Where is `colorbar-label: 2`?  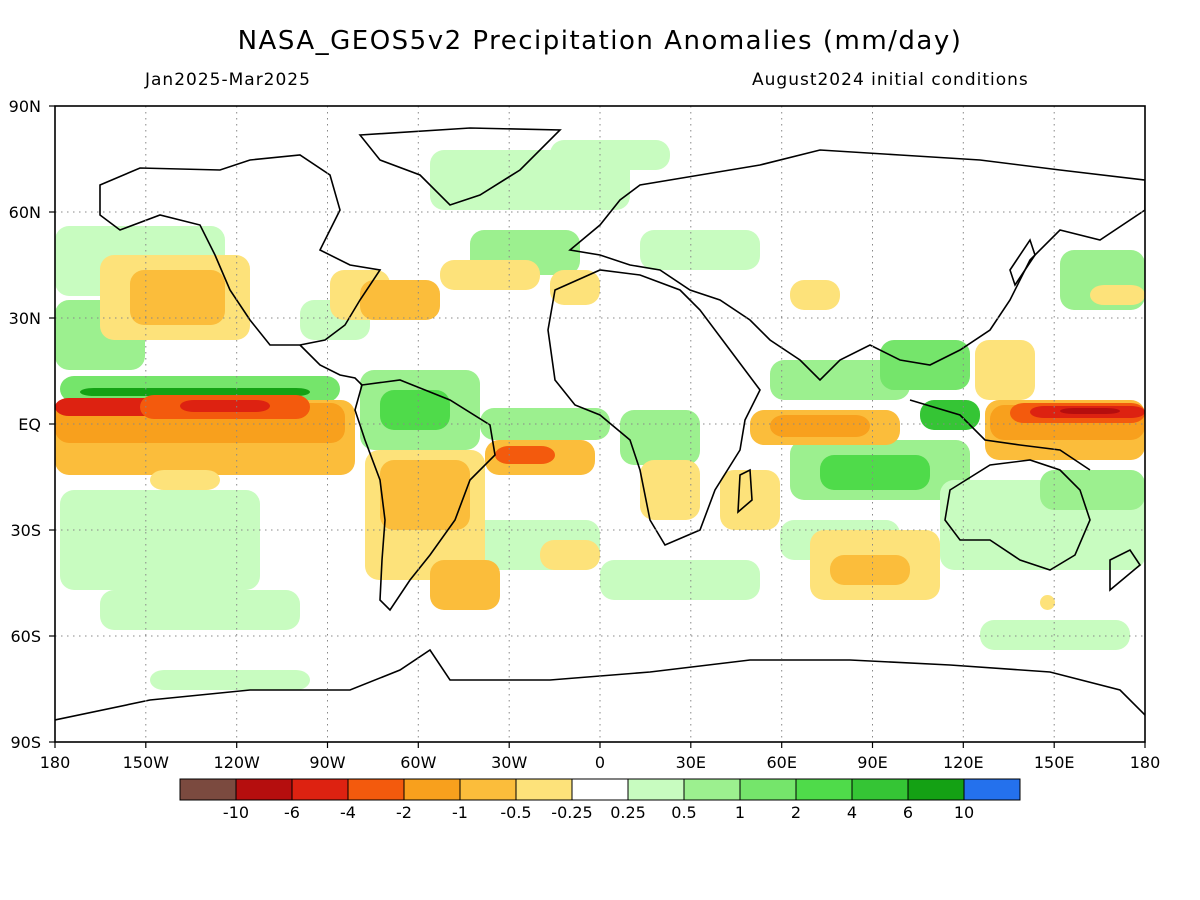 colorbar-label: 2 is located at coordinates (796, 812).